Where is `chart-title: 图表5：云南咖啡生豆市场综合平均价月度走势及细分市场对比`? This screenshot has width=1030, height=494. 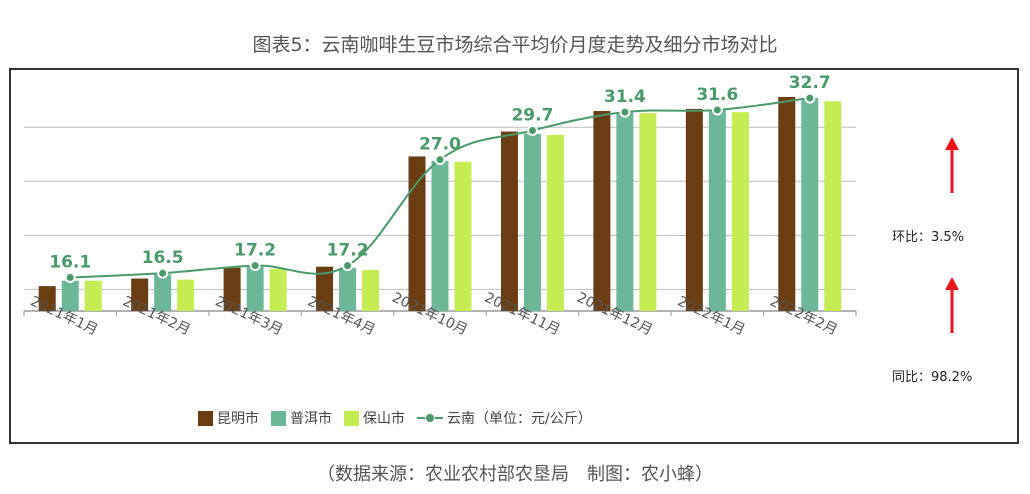
chart-title: 图表5：云南咖啡生豆市场综合平均价月度走势及细分市场对比 is located at coordinates (515, 45).